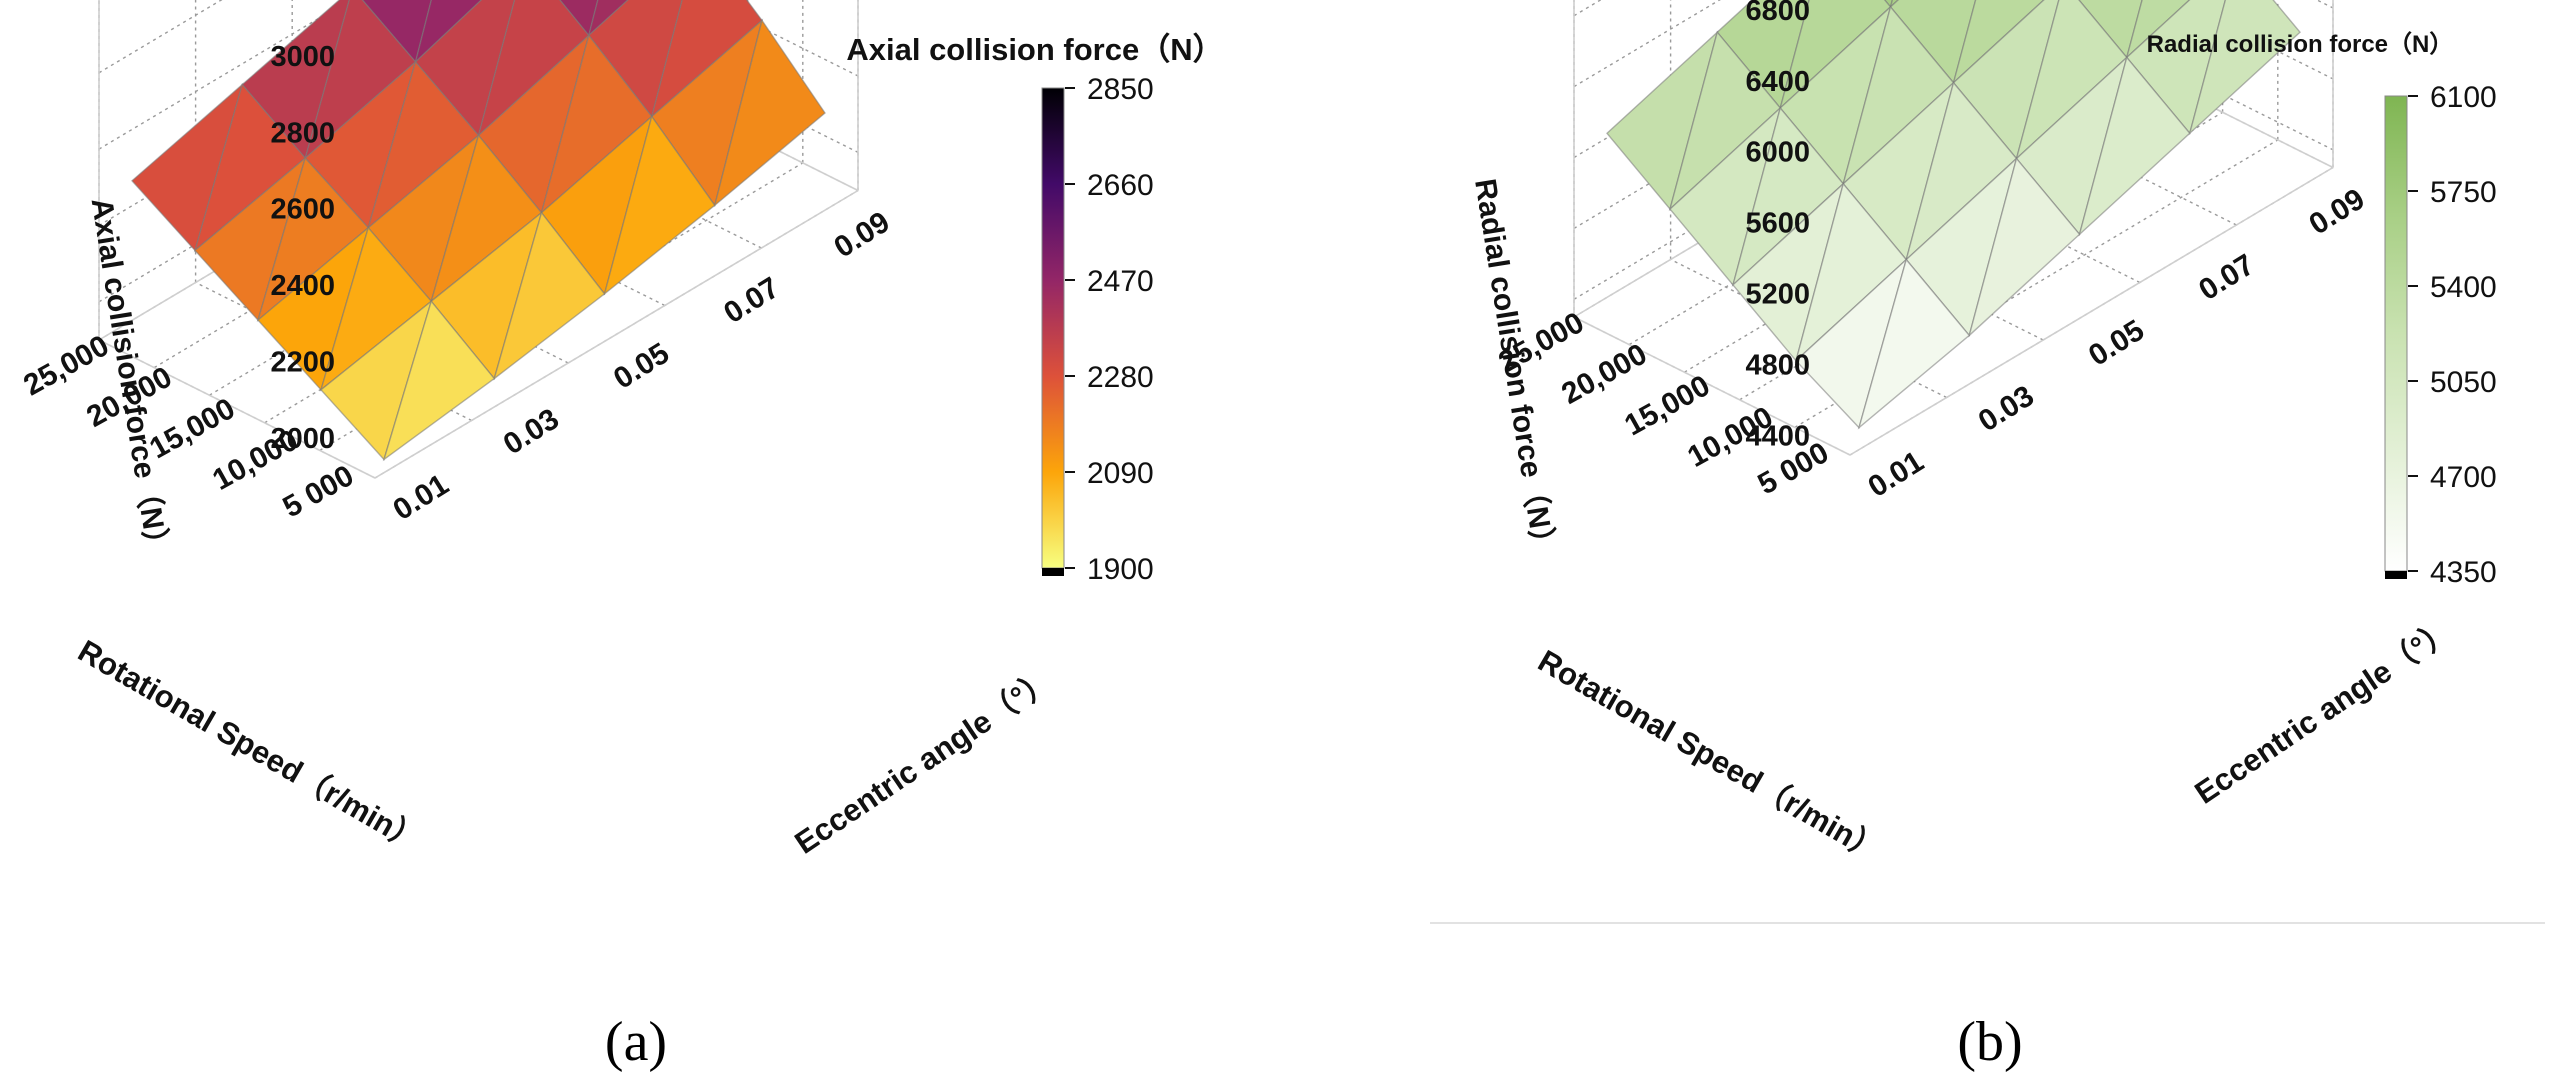 This screenshot has height=1082, width=2555. Describe the element at coordinates (302, 286) in the screenshot. I see `z-tick-label: 2400` at that location.